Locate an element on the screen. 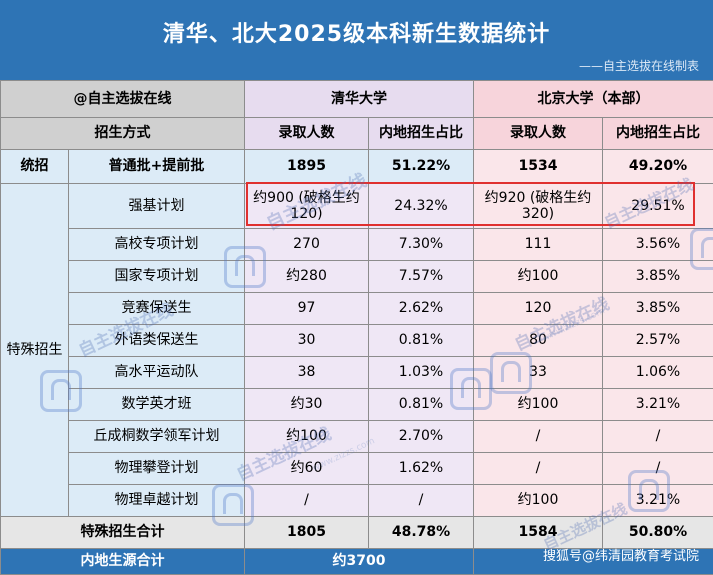 The image size is (713, 575). unified-pku-count: 1534 is located at coordinates (538, 167).